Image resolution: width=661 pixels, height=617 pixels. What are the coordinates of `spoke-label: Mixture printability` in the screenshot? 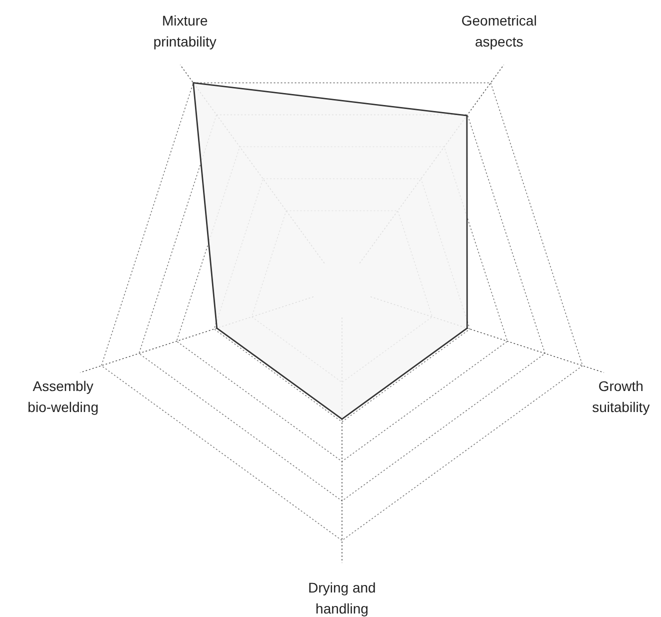 It's located at (184, 31).